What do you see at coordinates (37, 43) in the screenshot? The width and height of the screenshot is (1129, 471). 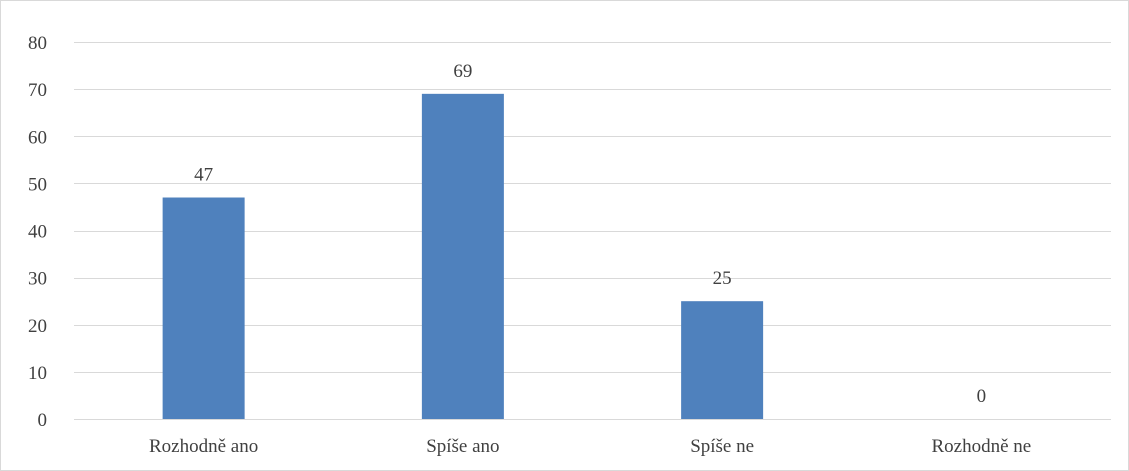 I see `y-tick-label: 80` at bounding box center [37, 43].